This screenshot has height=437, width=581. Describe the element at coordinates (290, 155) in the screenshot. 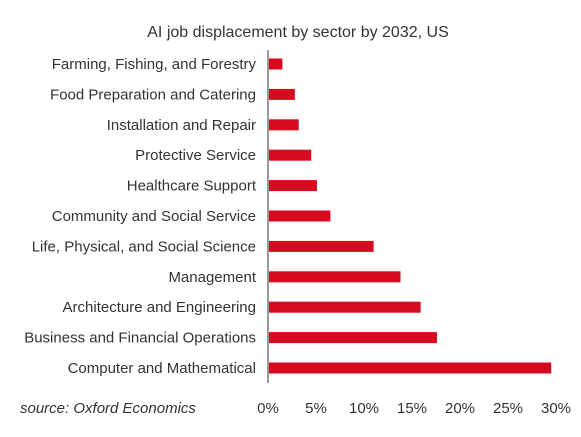

I see `bar-protective-service` at that location.